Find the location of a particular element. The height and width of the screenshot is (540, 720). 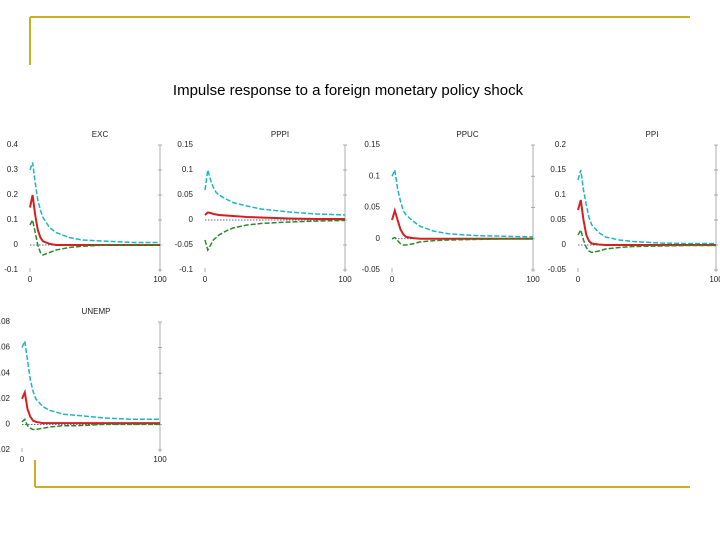

chart-title: PPI is located at coordinates (652, 134).